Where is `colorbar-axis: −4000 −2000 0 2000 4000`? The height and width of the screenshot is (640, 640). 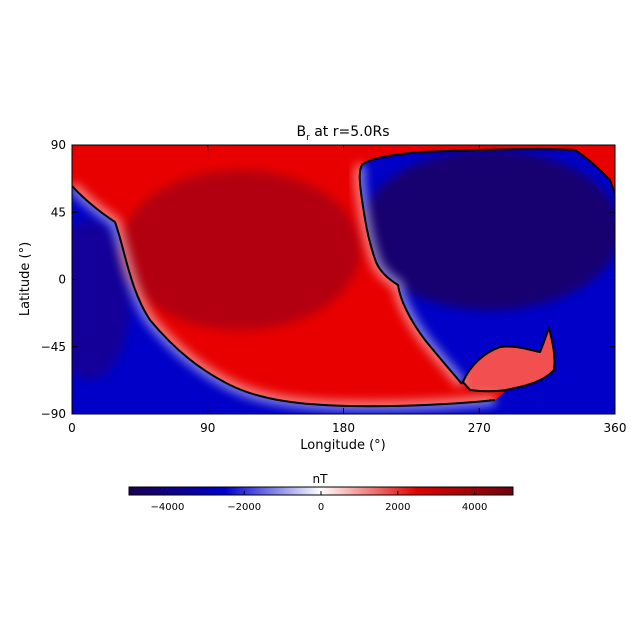
colorbar-axis: −4000 −2000 0 2000 4000 is located at coordinates (318, 502).